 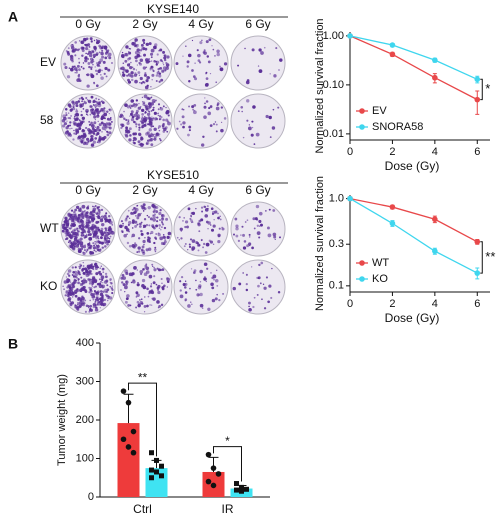 I want to click on legend-label: EV, so click(x=379, y=111).